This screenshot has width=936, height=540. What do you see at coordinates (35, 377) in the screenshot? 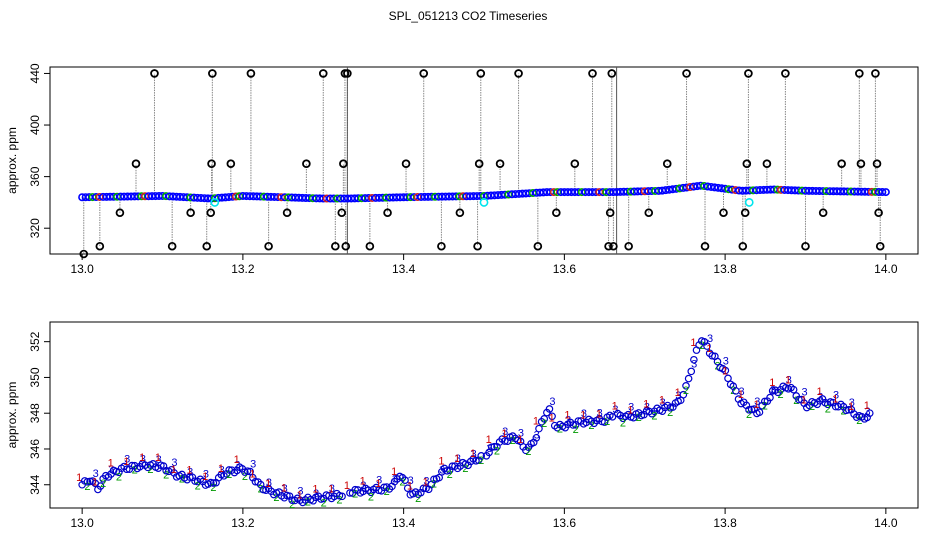
I see `y-tick-label-bottom: 350` at bounding box center [35, 377].